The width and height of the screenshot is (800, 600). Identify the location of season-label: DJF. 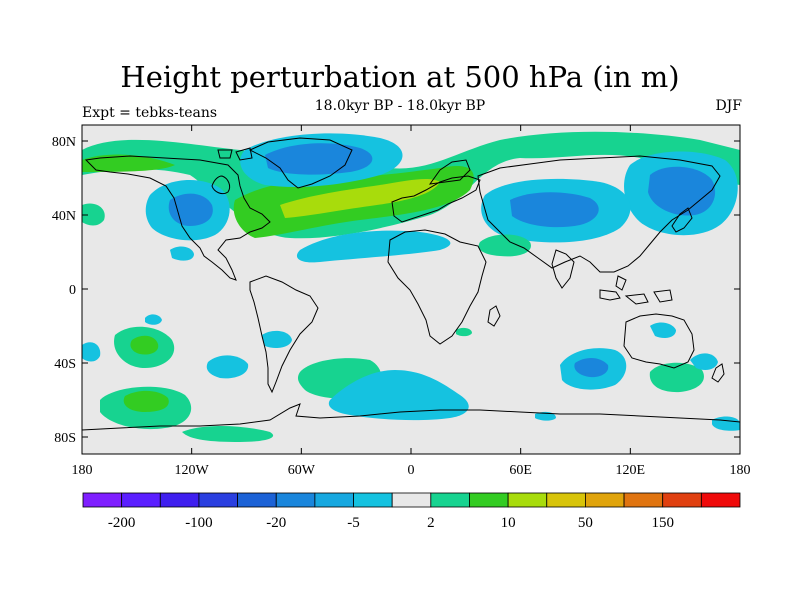
(728, 106).